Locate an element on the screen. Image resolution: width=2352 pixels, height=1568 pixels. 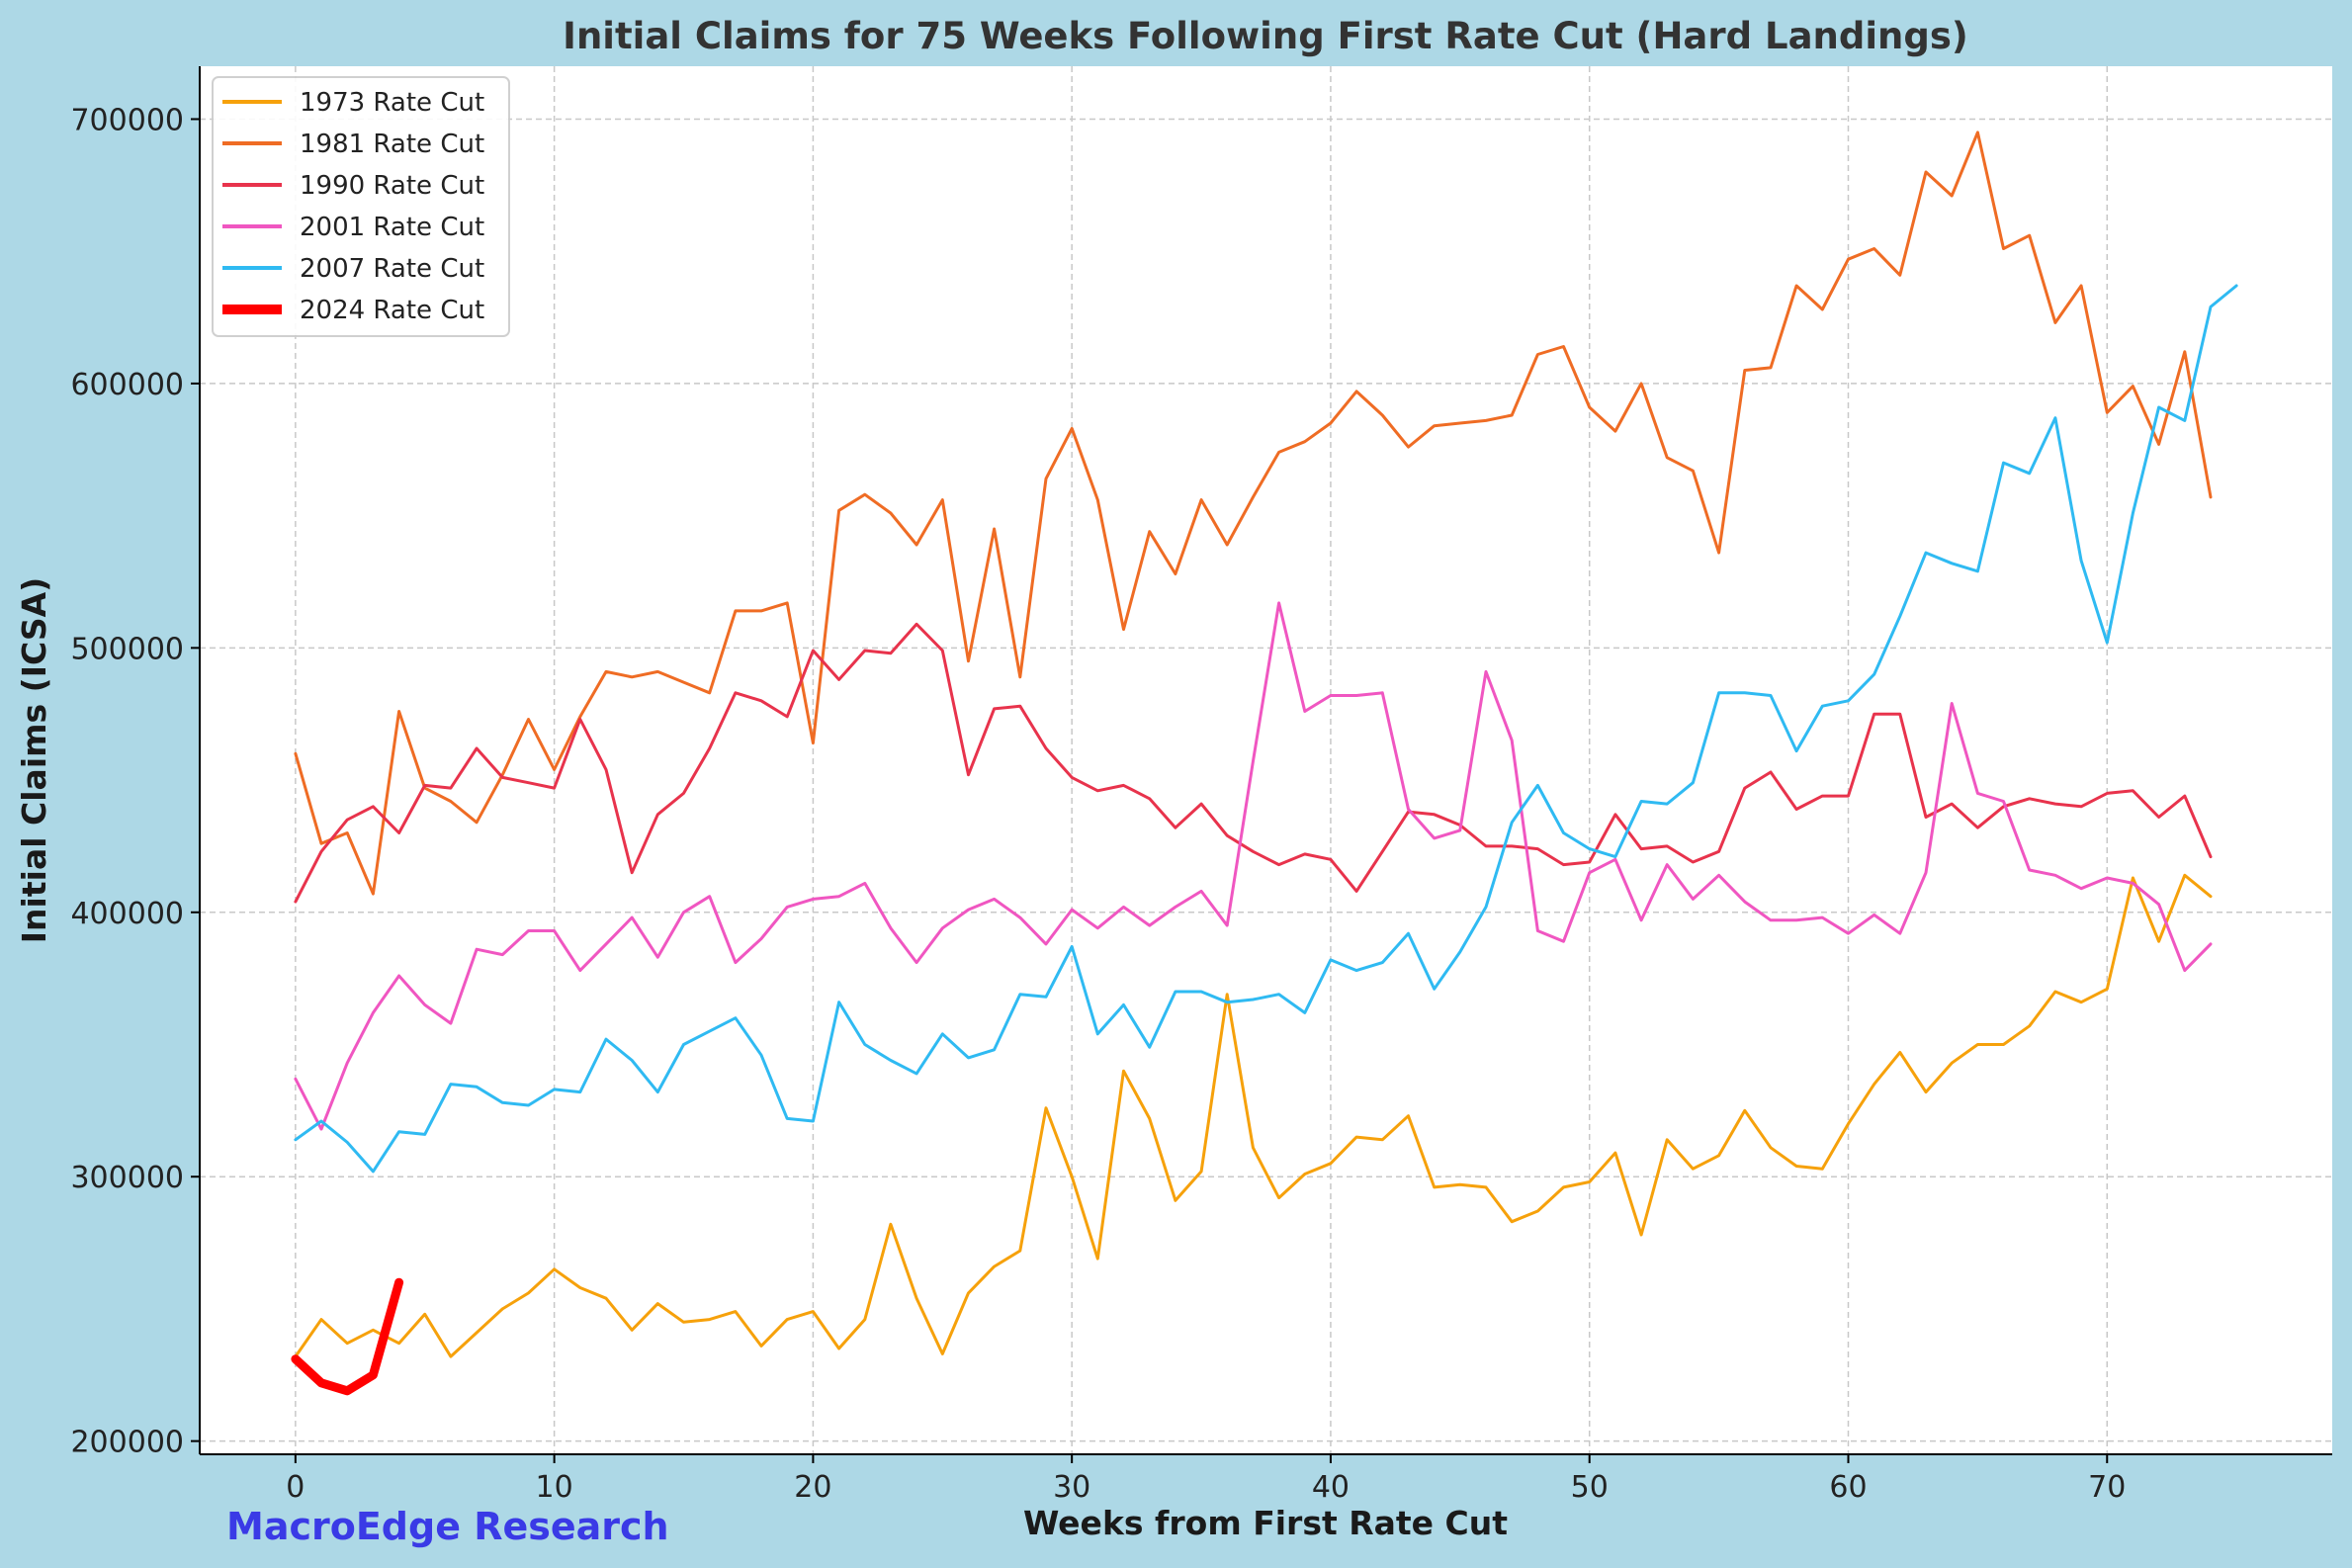
series-line-2024 is located at coordinates (347, 1336).